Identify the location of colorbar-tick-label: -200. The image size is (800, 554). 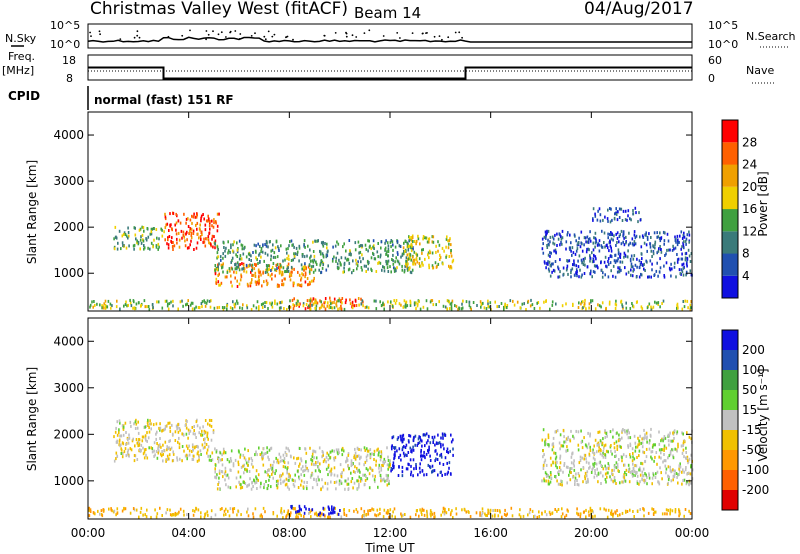
(755, 490).